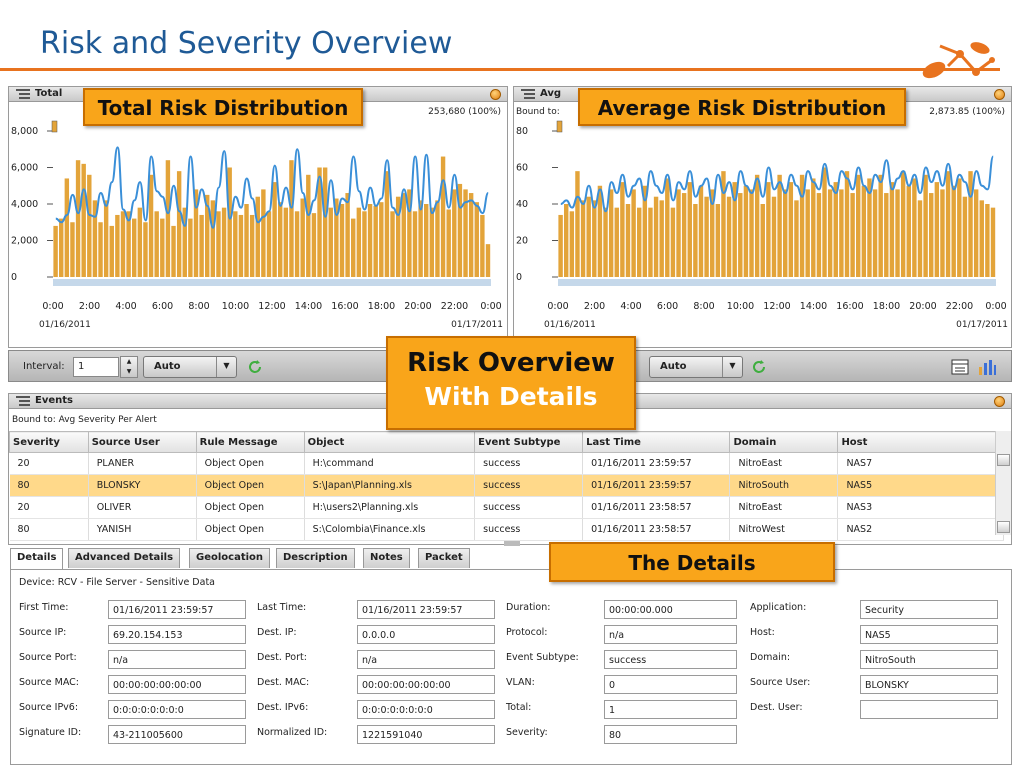  Describe the element at coordinates (670, 684) in the screenshot. I see `field-value: 0` at that location.